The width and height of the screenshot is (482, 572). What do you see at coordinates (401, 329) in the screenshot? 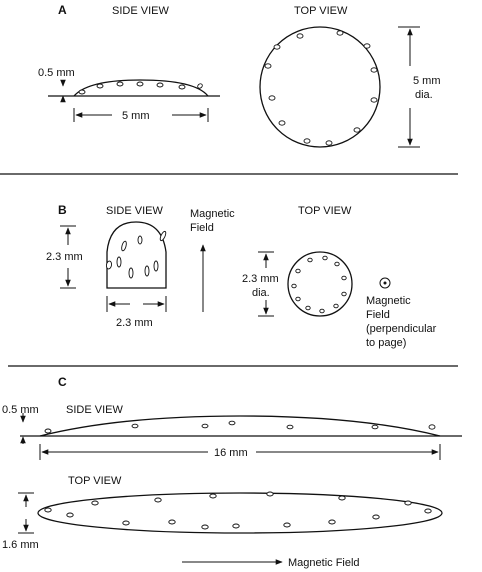
I see `panel-b-perp-label-3: (perpendicular` at bounding box center [401, 329].